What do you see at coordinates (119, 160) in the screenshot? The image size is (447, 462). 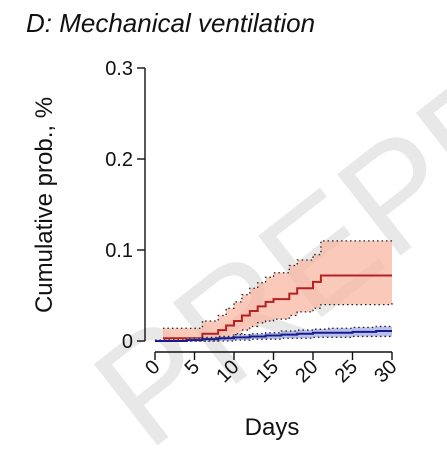 I see `y-tick-label: 0.2` at bounding box center [119, 160].